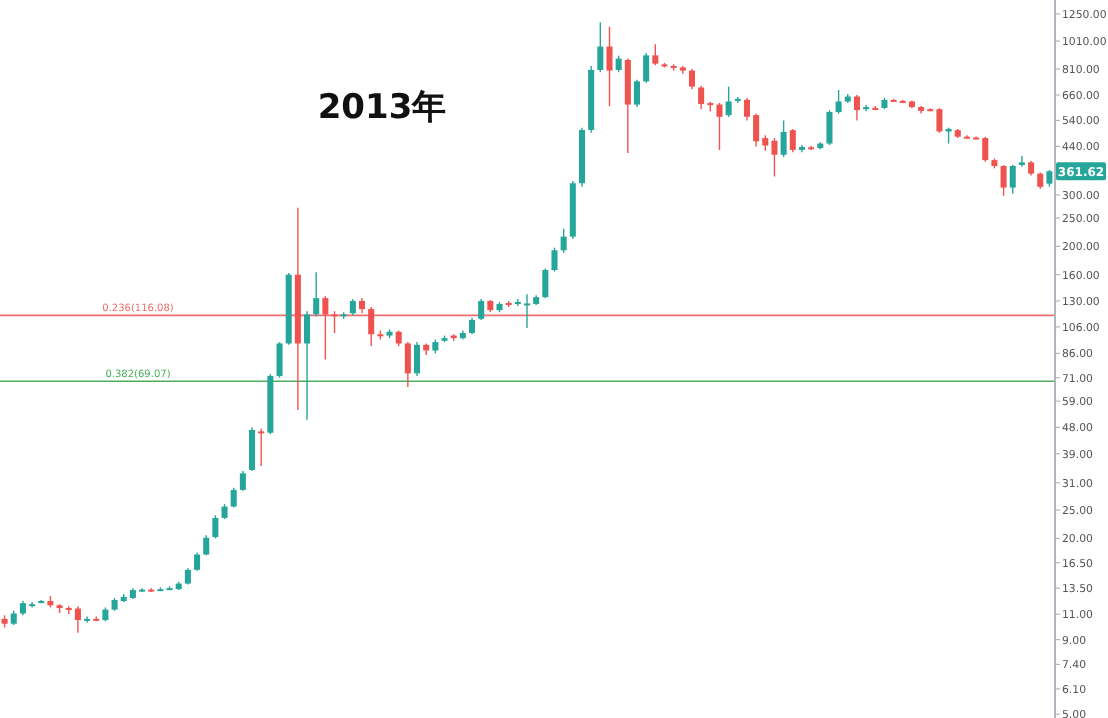 The width and height of the screenshot is (1108, 718). Describe the element at coordinates (382, 108) in the screenshot. I see `text: 2013年` at that location.